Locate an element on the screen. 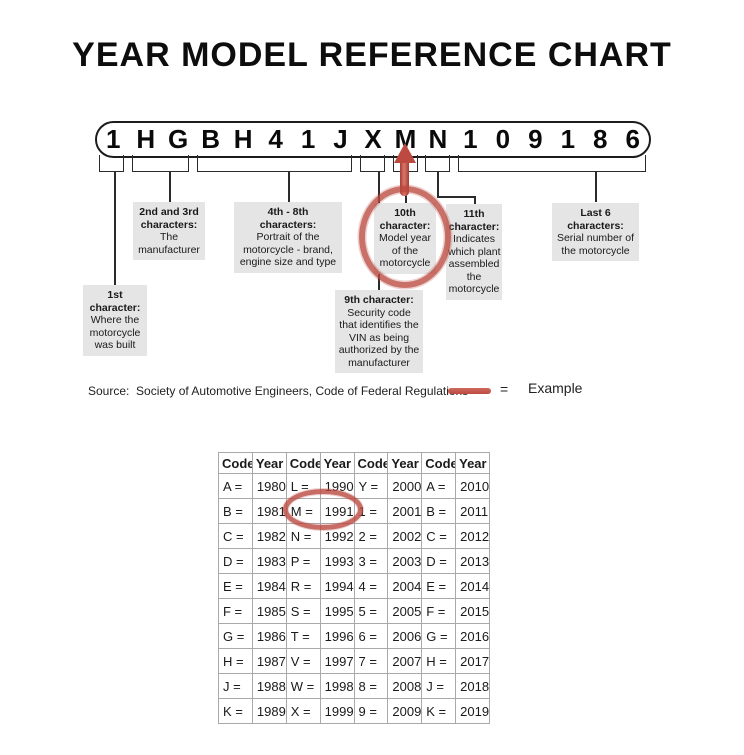 Image resolution: width=744 pixels, height=755 pixels. year-cell: 2013 is located at coordinates (472, 561).